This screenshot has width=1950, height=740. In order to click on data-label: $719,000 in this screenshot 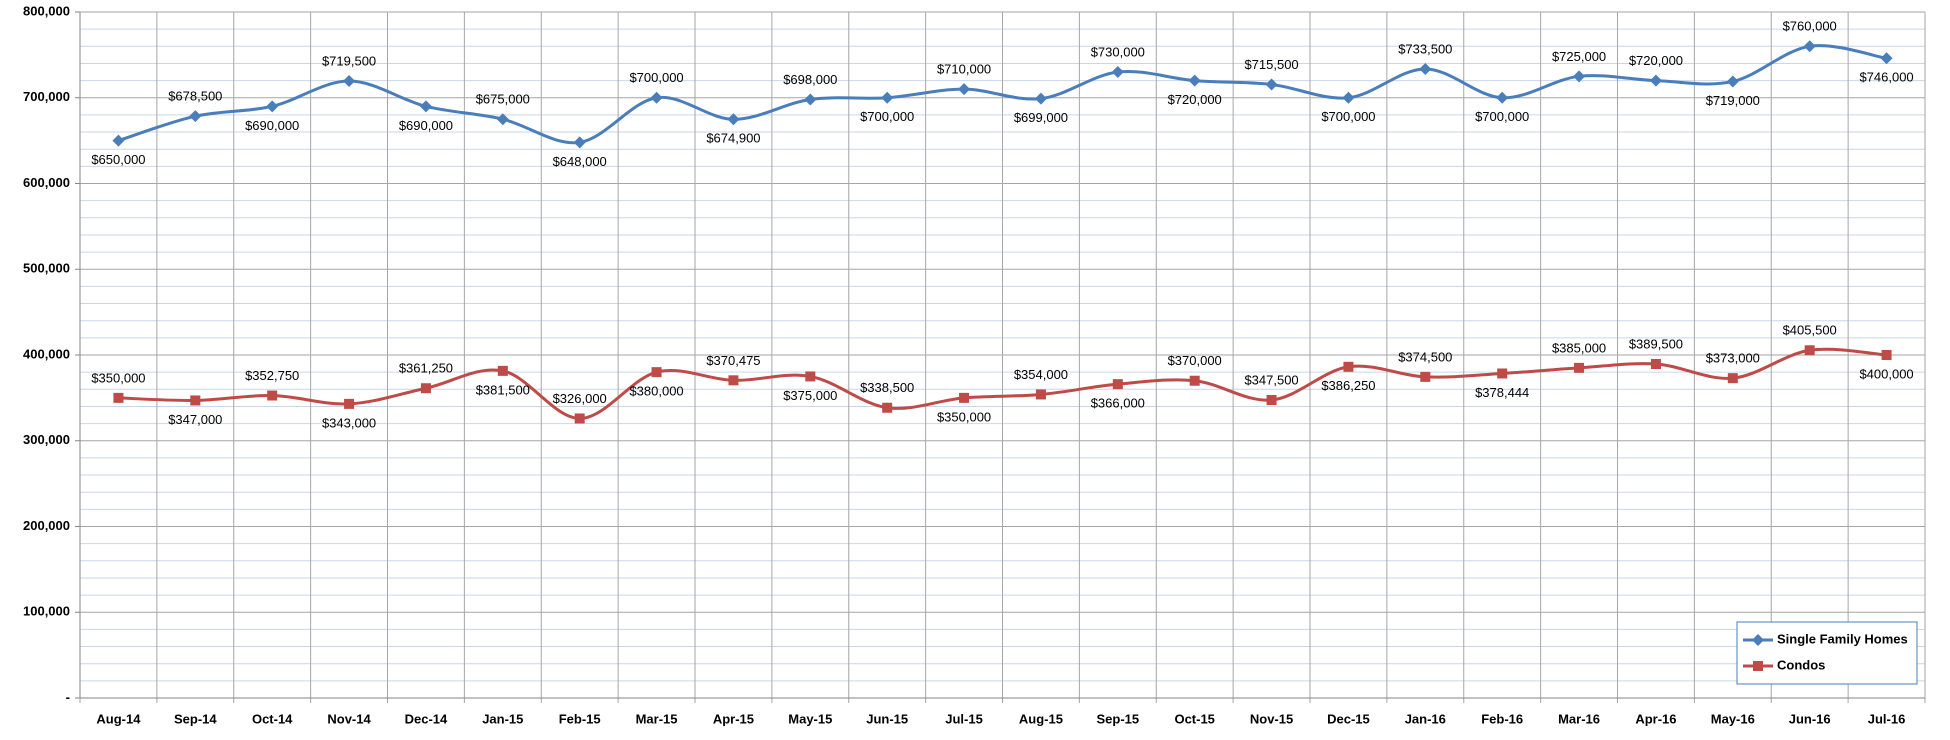, I will do `click(1733, 100)`.